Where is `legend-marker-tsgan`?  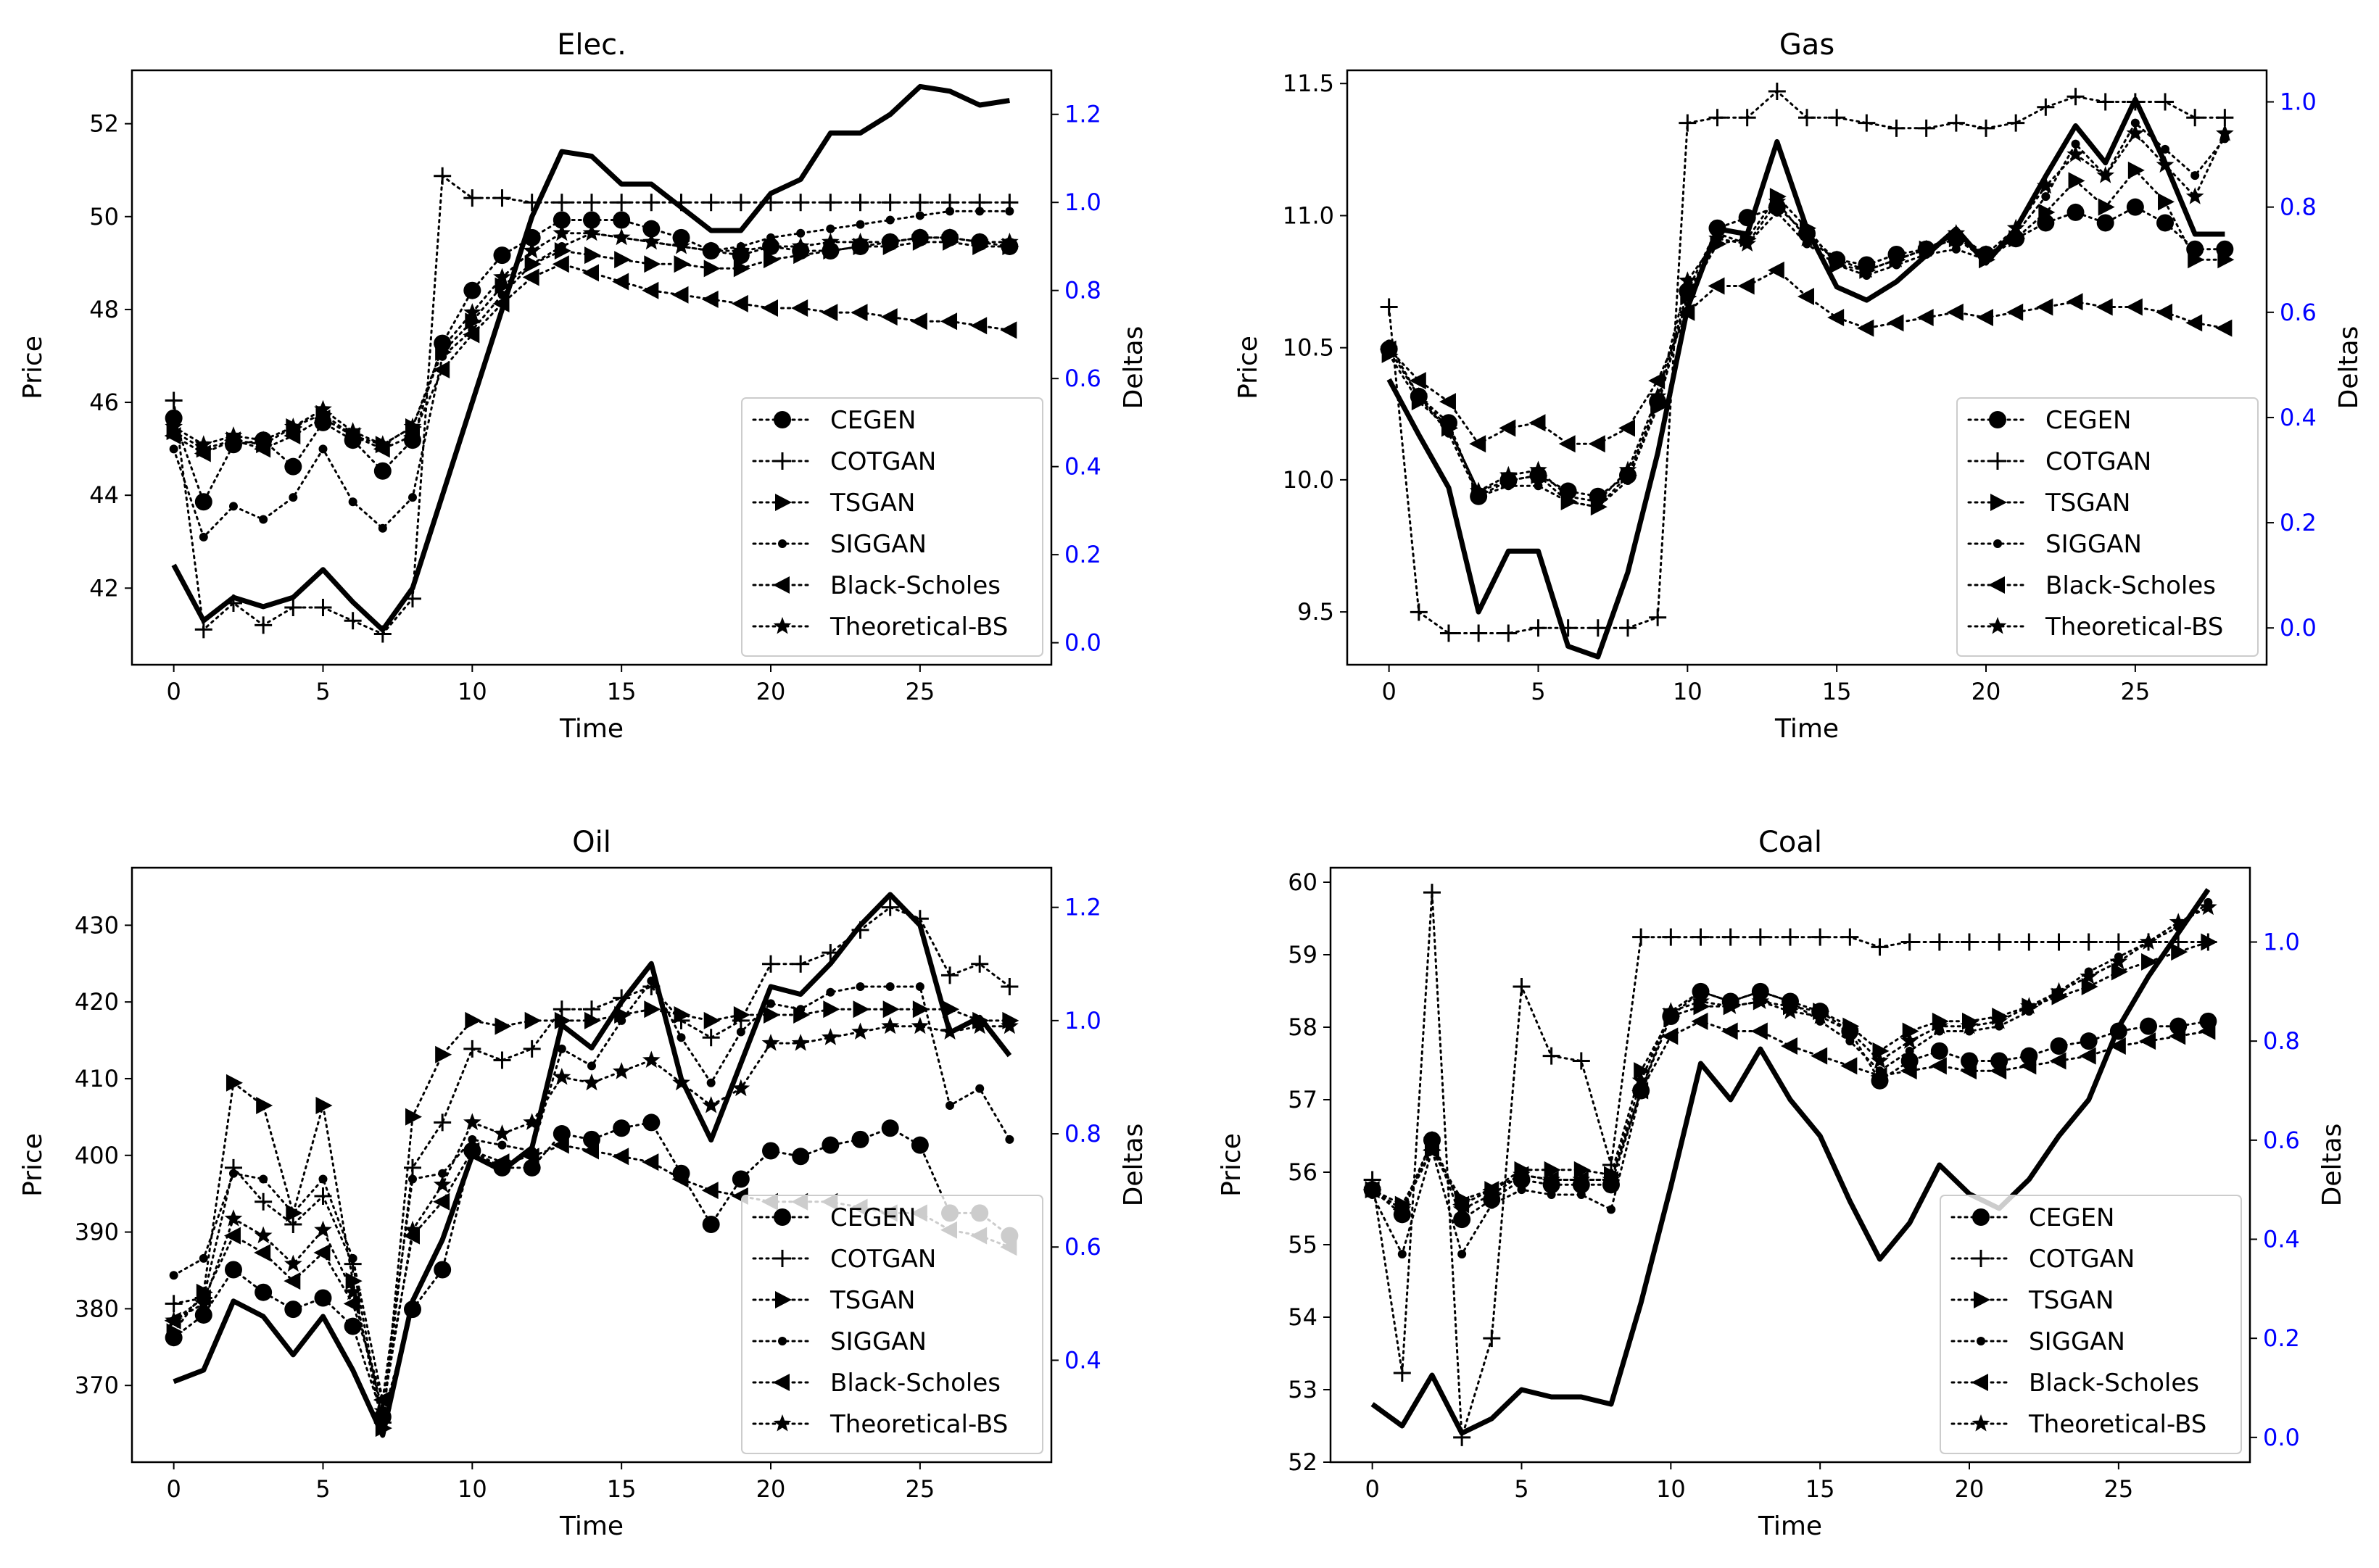 legend-marker-tsgan is located at coordinates (1999, 503).